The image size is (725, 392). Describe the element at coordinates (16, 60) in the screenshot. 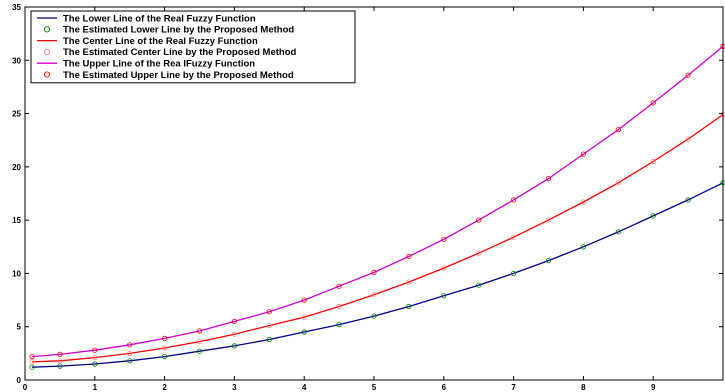

I see `y-tick-label: 30` at that location.